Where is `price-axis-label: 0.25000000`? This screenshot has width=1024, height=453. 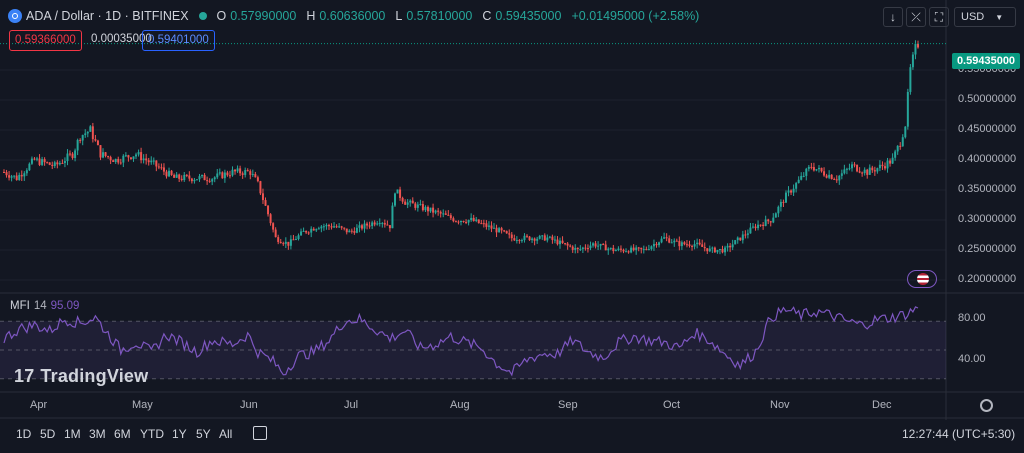
price-axis-label: 0.25000000 is located at coordinates (987, 249).